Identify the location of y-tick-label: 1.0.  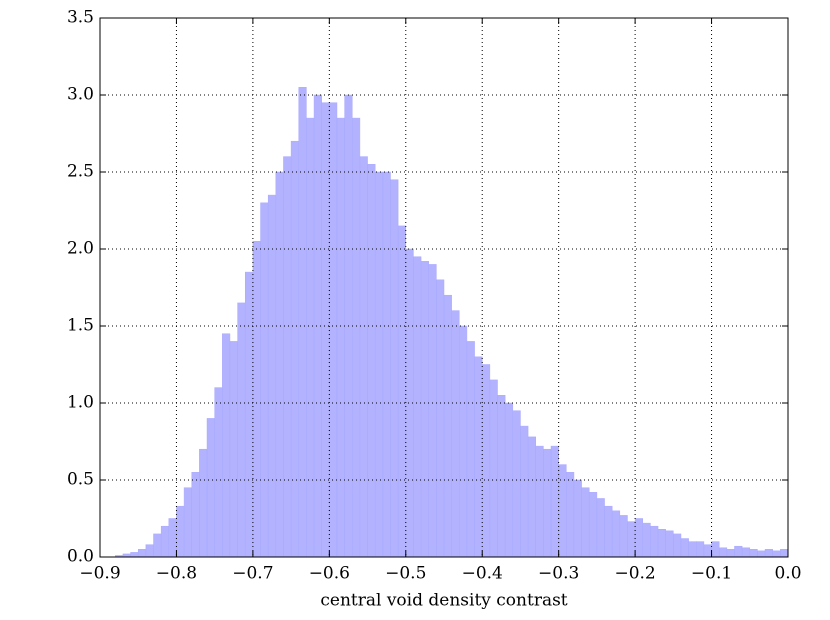
(80, 403).